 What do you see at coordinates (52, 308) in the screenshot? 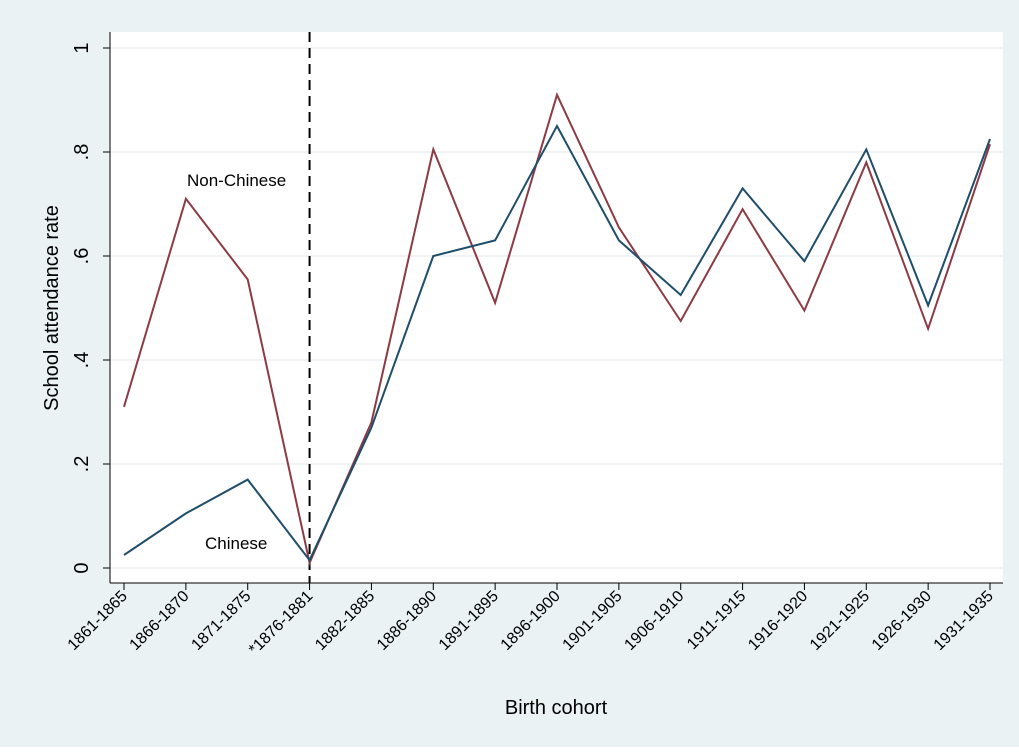
I see `y-axis-title: School attendance rate` at bounding box center [52, 308].